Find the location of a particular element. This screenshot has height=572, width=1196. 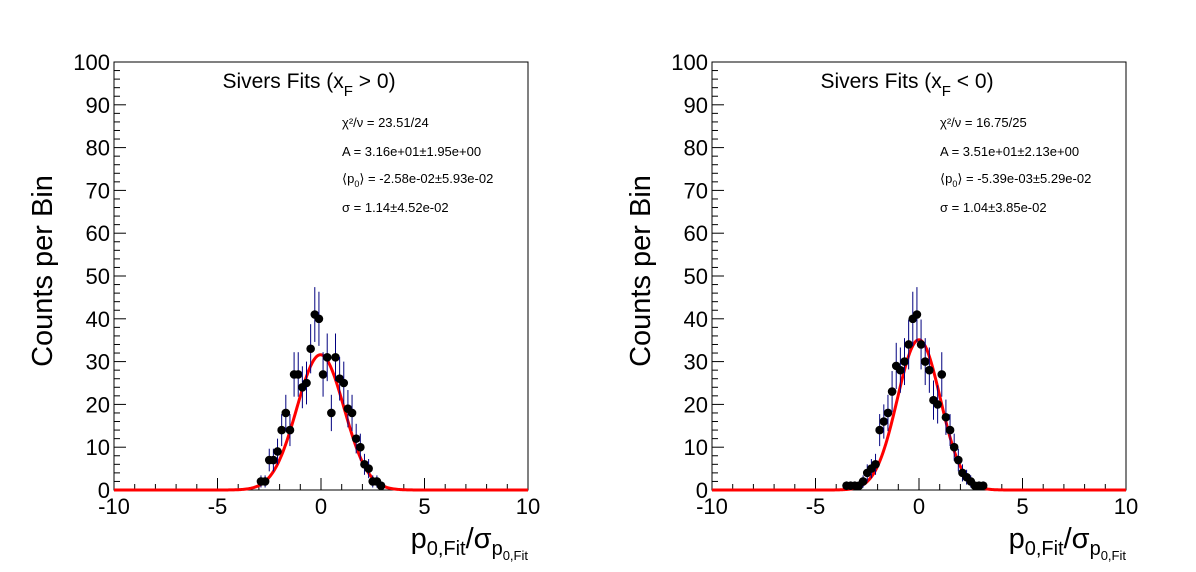

stat-mean: ⟨p0⟩ = -5.39e-03±5.29e-02 is located at coordinates (1015, 180).